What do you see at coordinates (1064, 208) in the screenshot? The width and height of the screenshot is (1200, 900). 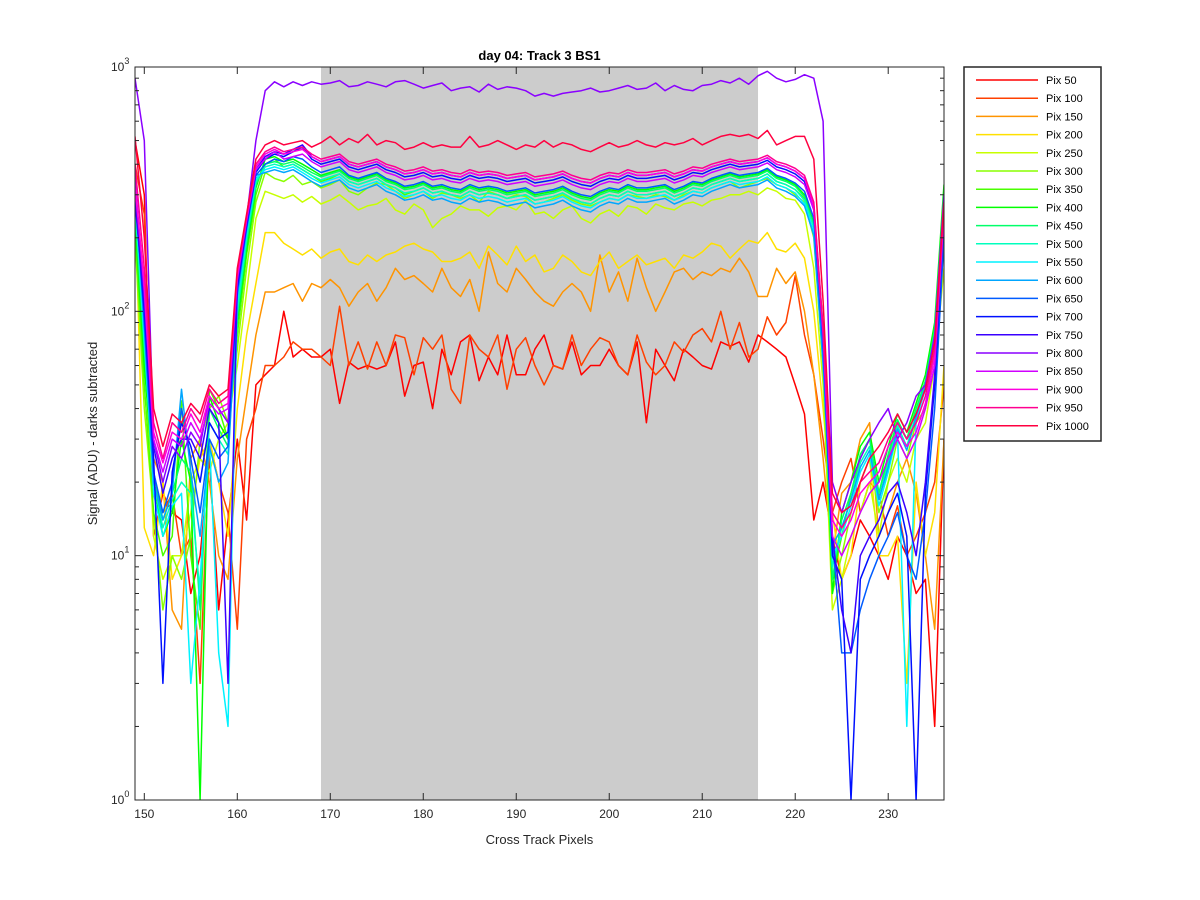 I see `legend-label: Pix 400` at bounding box center [1064, 208].